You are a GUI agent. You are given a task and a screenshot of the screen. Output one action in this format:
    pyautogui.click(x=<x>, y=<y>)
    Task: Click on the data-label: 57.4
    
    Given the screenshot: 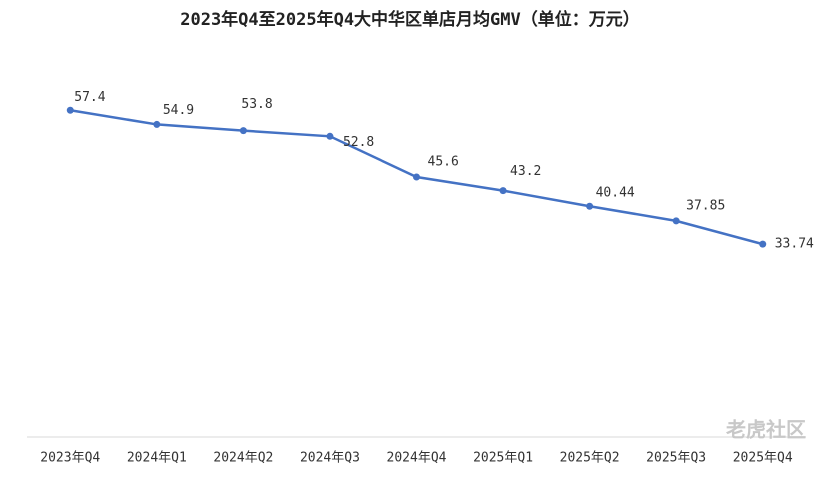 What is the action you would take?
    pyautogui.click(x=89, y=97)
    